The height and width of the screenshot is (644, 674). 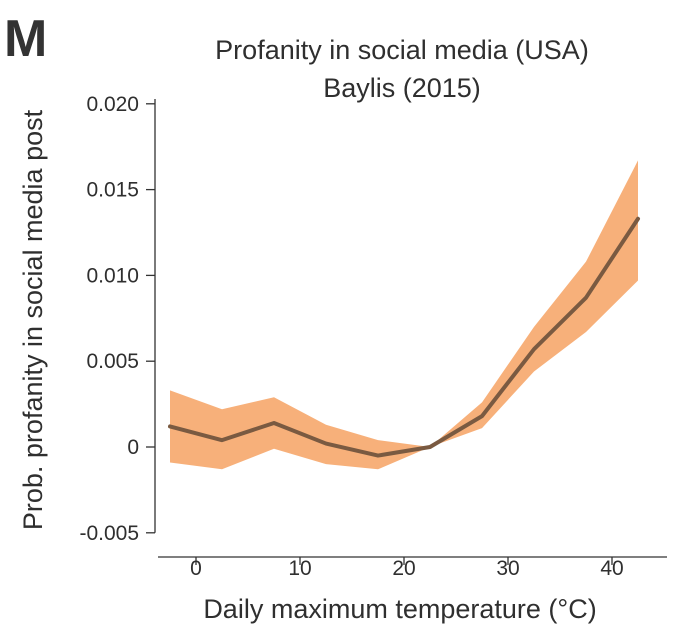 What do you see at coordinates (299, 568) in the screenshot?
I see `x-tick-label: 10` at bounding box center [299, 568].